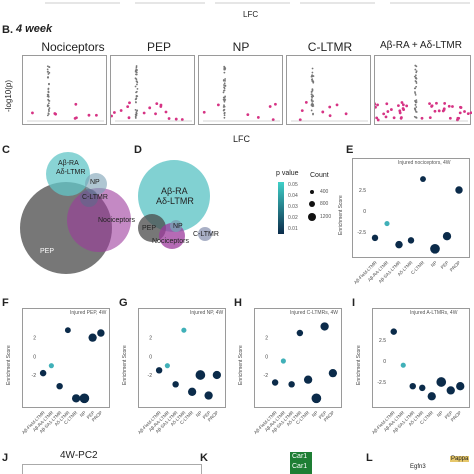 The image size is (474, 474). I want to click on venn-c-cltmr-circle, so click(89, 198).